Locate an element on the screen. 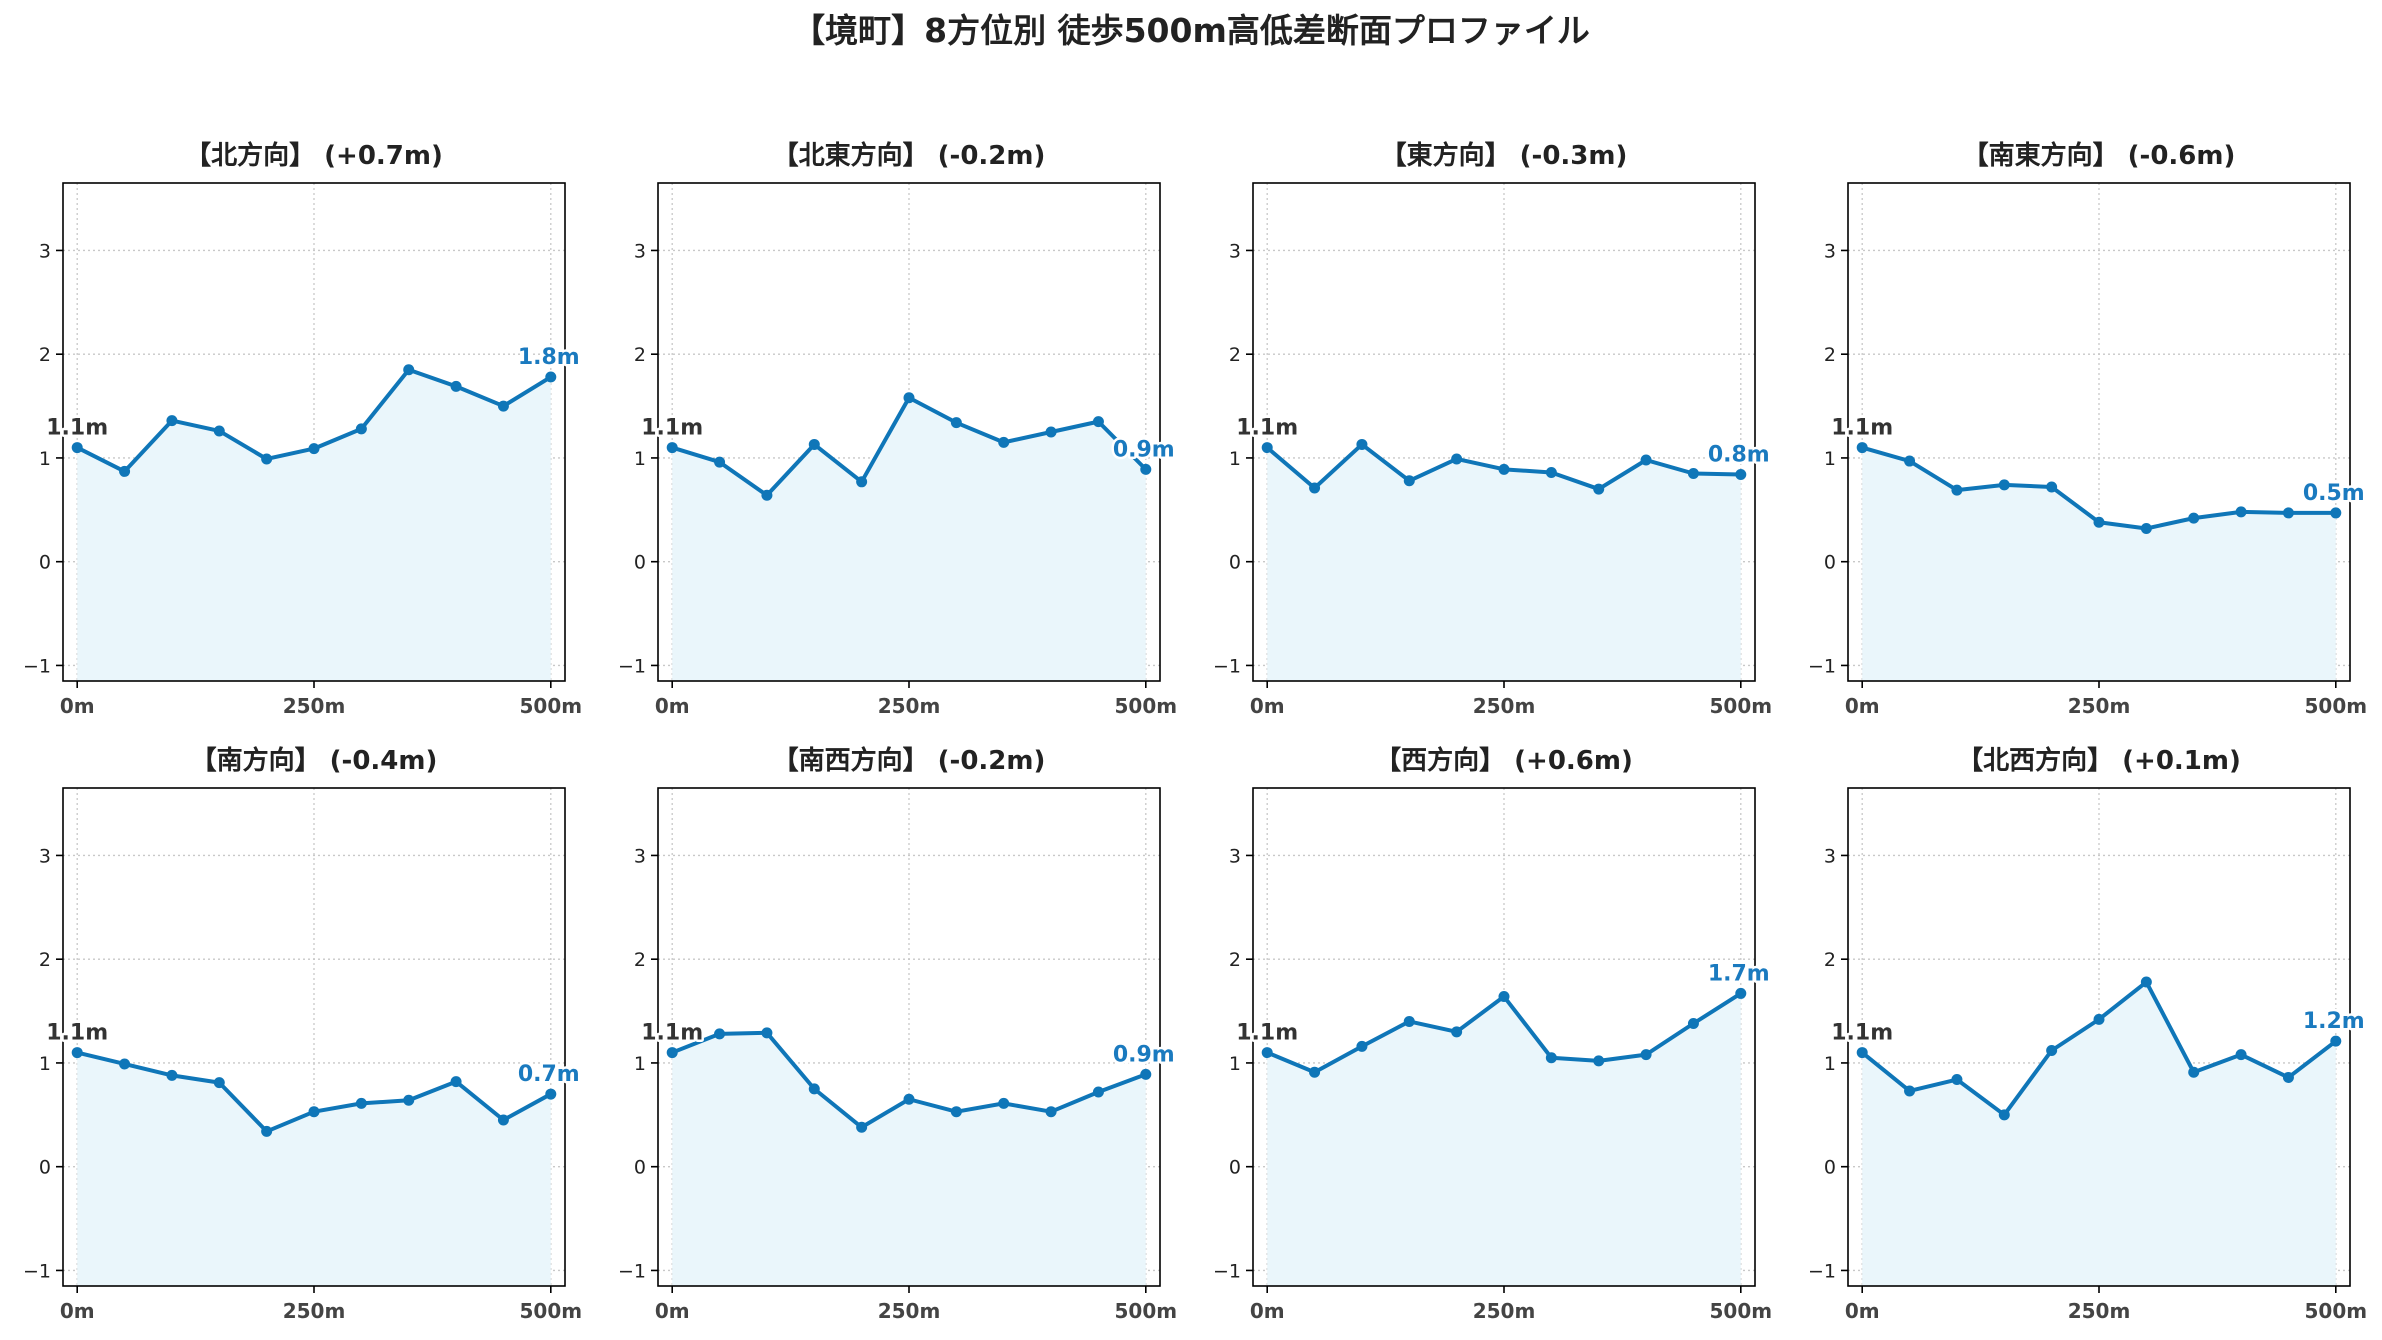 Image resolution: width=2382 pixels, height=1340 pixels. panel-3: 【東方向】 (-0.3m) −1 0 1 2 3 0m 250m 500m 1.1m 0.8m is located at coordinates (1492, 429).